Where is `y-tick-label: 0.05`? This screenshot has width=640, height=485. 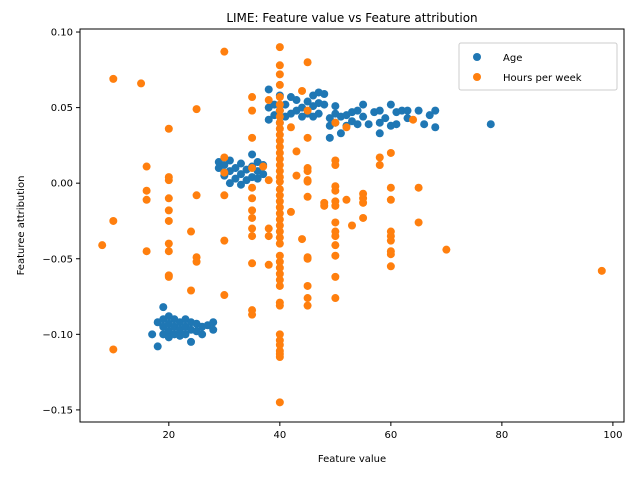
y-tick-label: 0.05 is located at coordinates (62, 108).